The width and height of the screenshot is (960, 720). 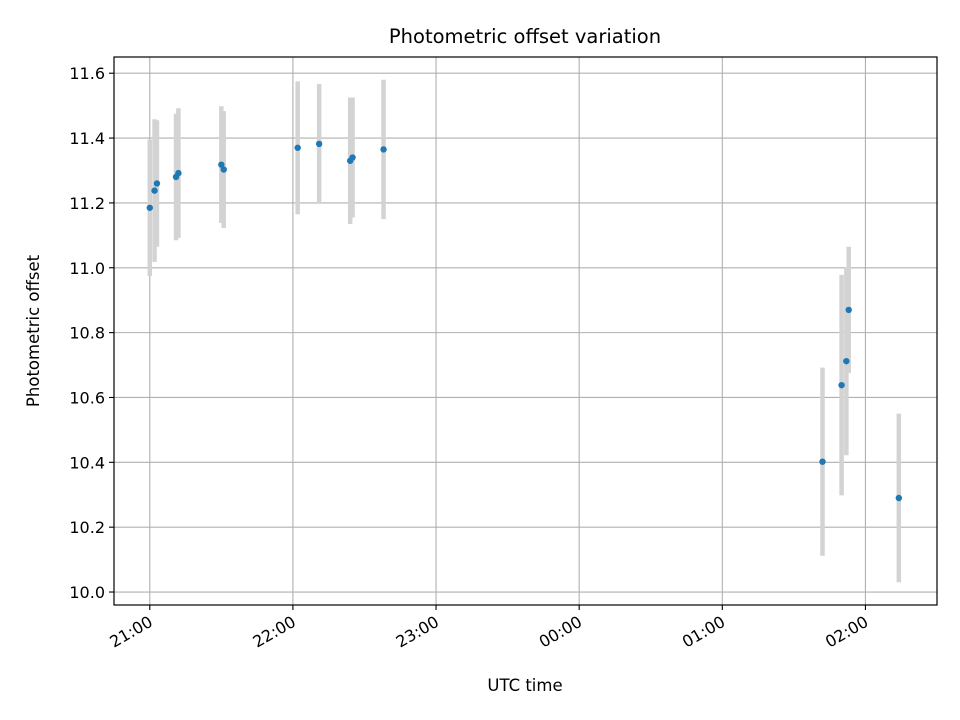 I want to click on y-tick-label: 10.0, so click(x=87, y=592).